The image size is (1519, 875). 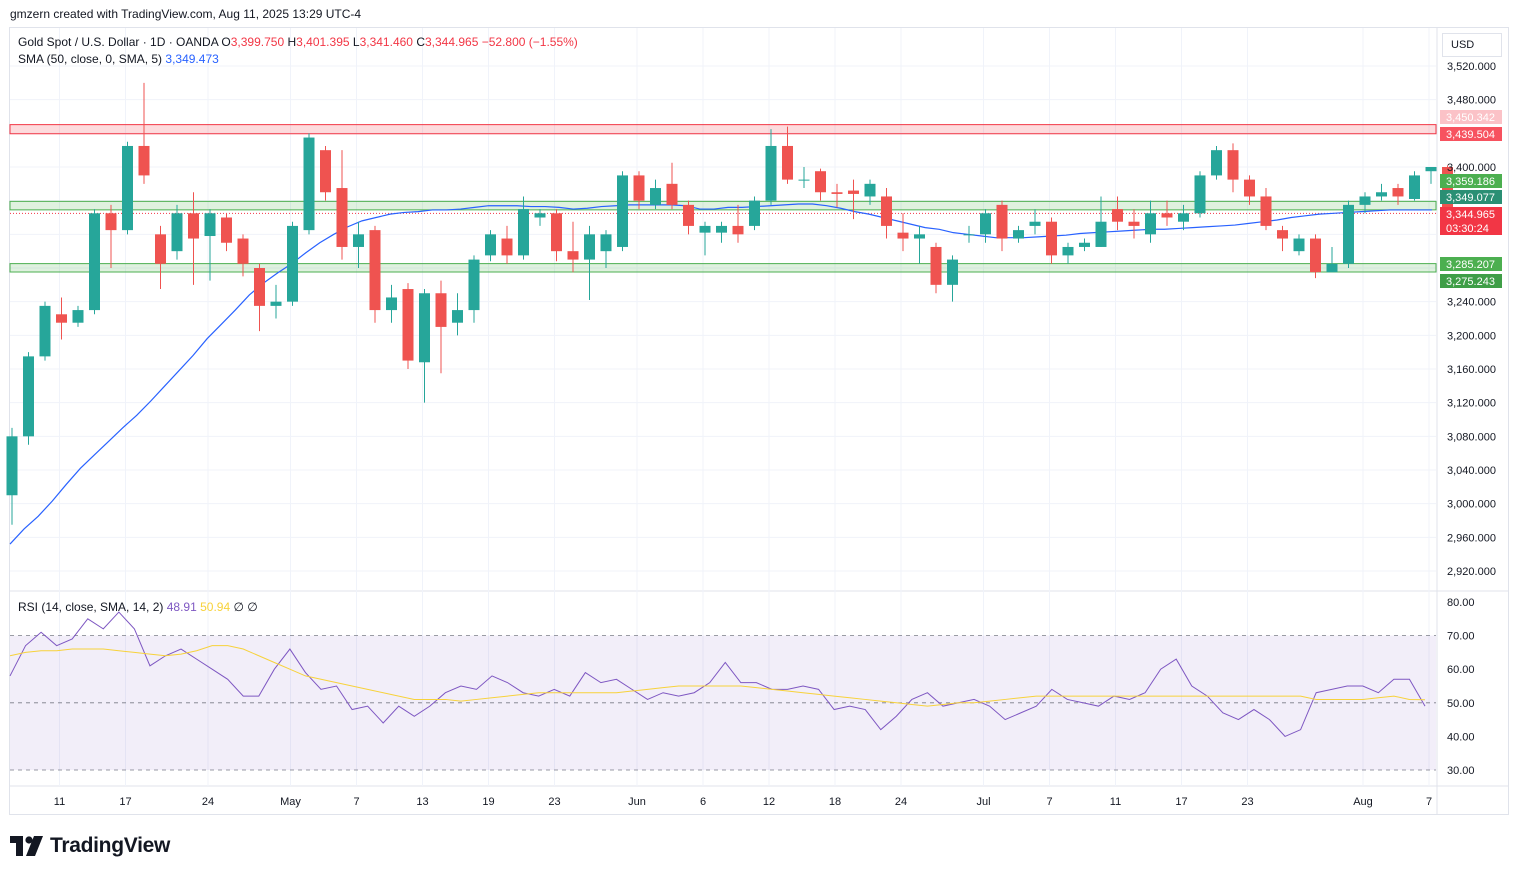 I want to click on support-mid-label: 3,349.077, so click(x=1470, y=198).